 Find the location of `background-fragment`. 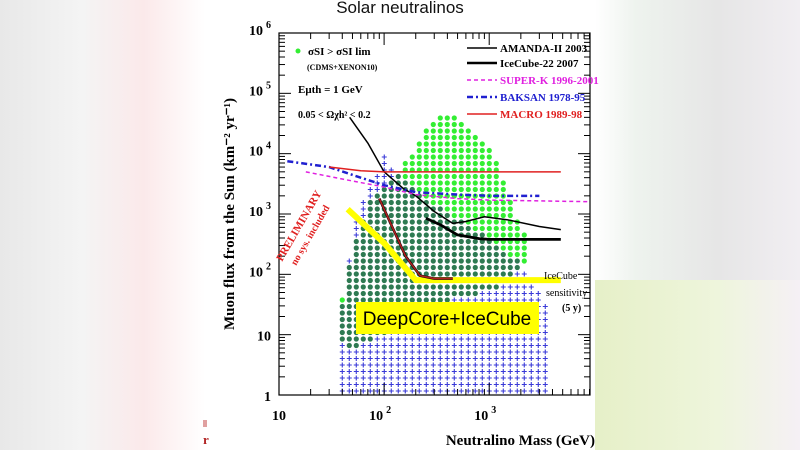

background-fragment is located at coordinates (205, 423).